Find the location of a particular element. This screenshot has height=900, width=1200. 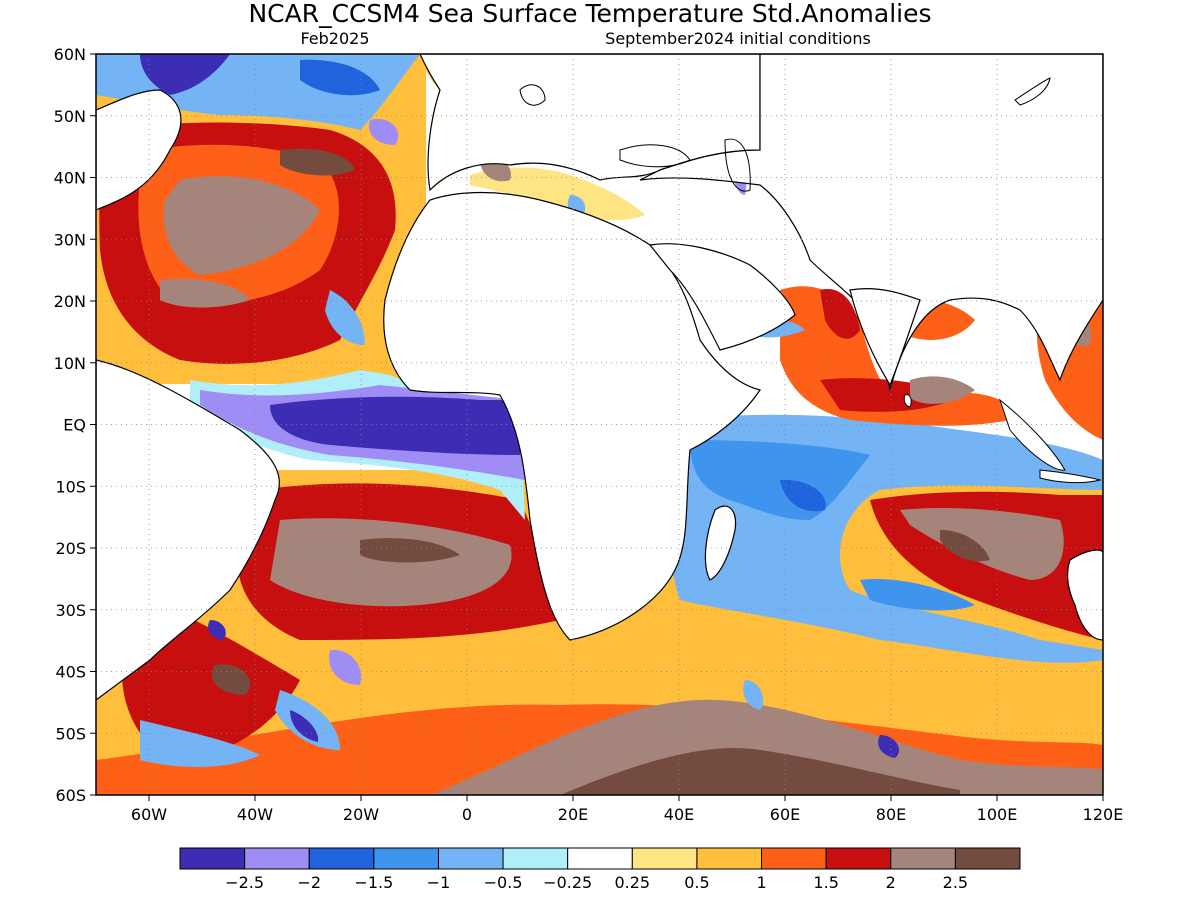

lon-label: 80E is located at coordinates (891, 814).